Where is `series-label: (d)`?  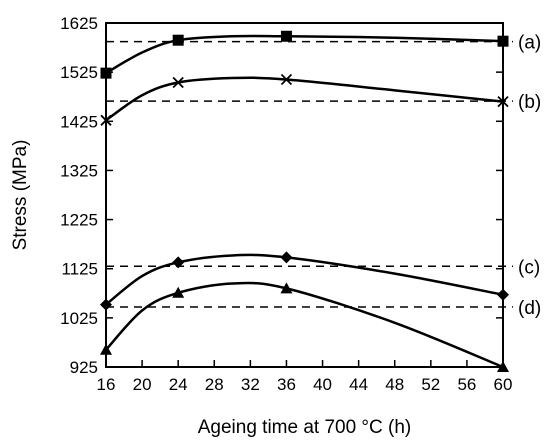
series-label: (d) is located at coordinates (529, 308).